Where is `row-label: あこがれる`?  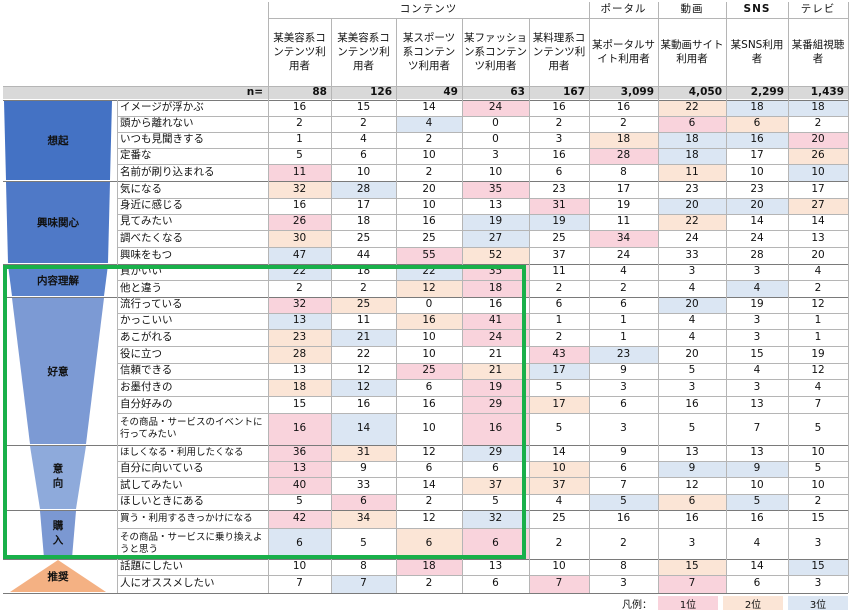
row-label: あこがれる is located at coordinates (146, 336).